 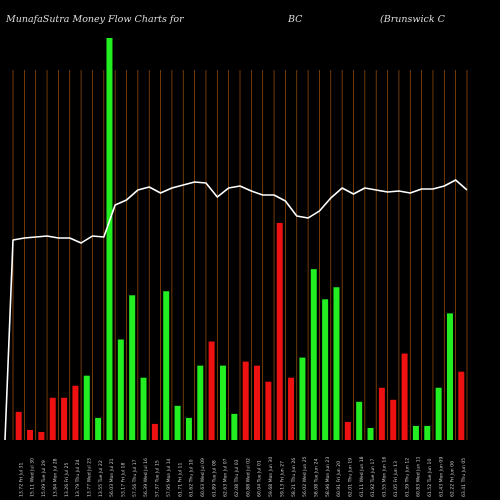 I want to click on x-axis-label: 60.88 Wed Jul 02, so click(x=248, y=477).